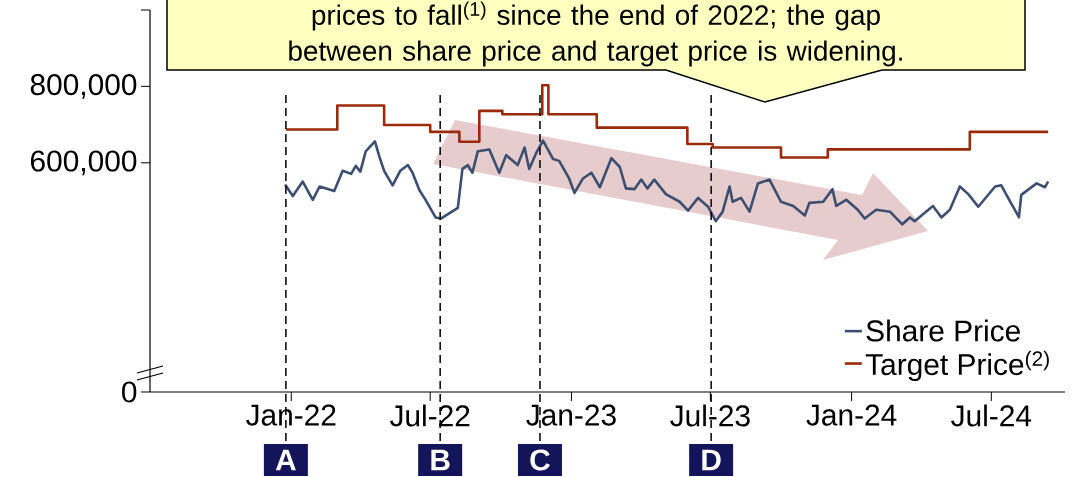 The height and width of the screenshot is (477, 1072). Describe the element at coordinates (851, 415) in the screenshot. I see `x-tick-label: Jan-24` at that location.